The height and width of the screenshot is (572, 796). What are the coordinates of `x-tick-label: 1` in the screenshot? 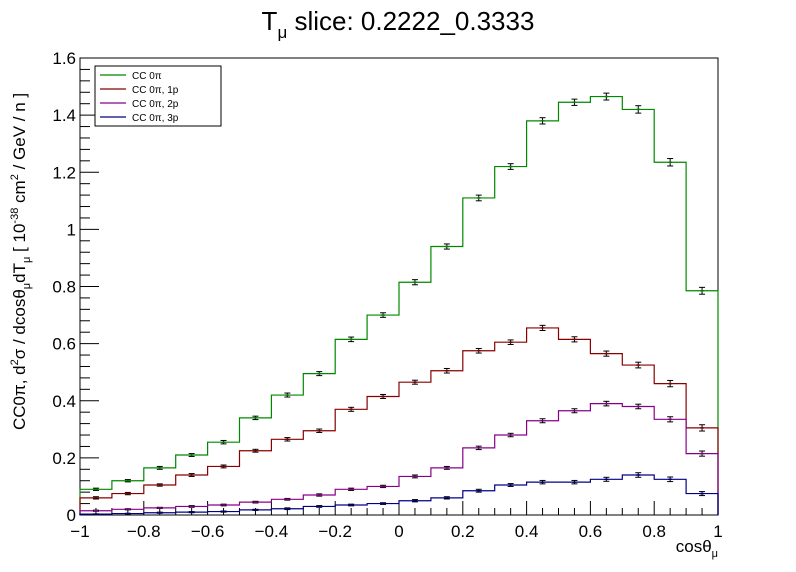 It's located at (717, 531).